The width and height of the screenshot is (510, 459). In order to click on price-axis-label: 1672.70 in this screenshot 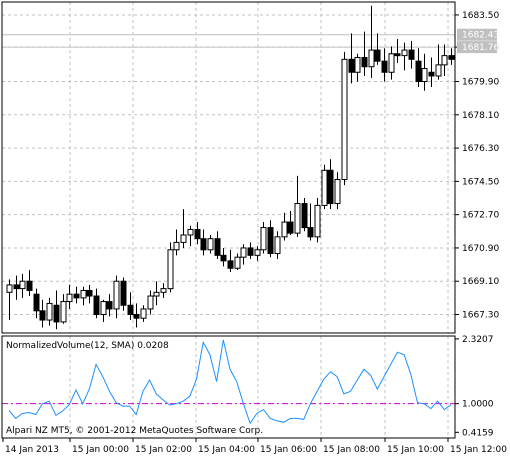, I will do `click(480, 216)`.